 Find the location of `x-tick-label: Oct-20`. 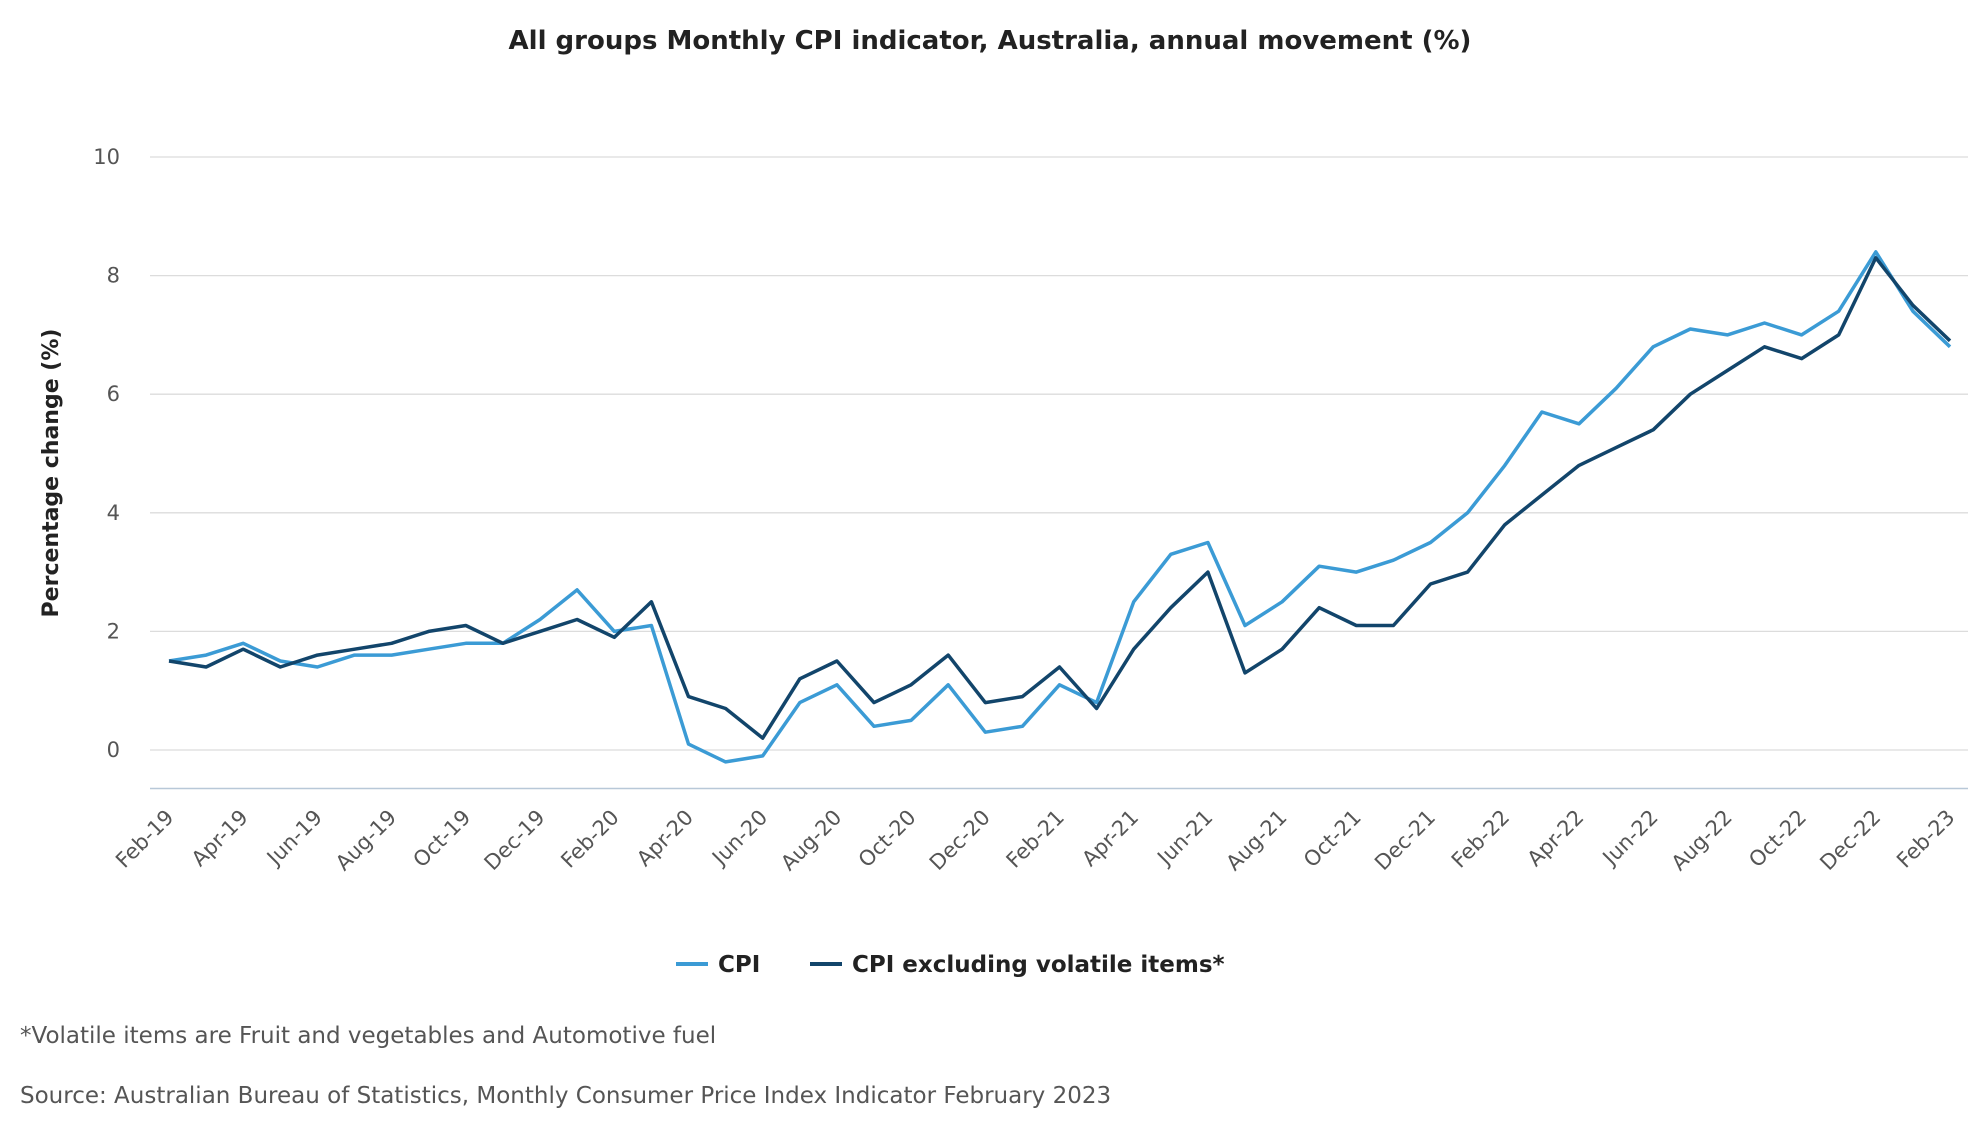

x-tick-label: Oct-20 is located at coordinates (887, 838).